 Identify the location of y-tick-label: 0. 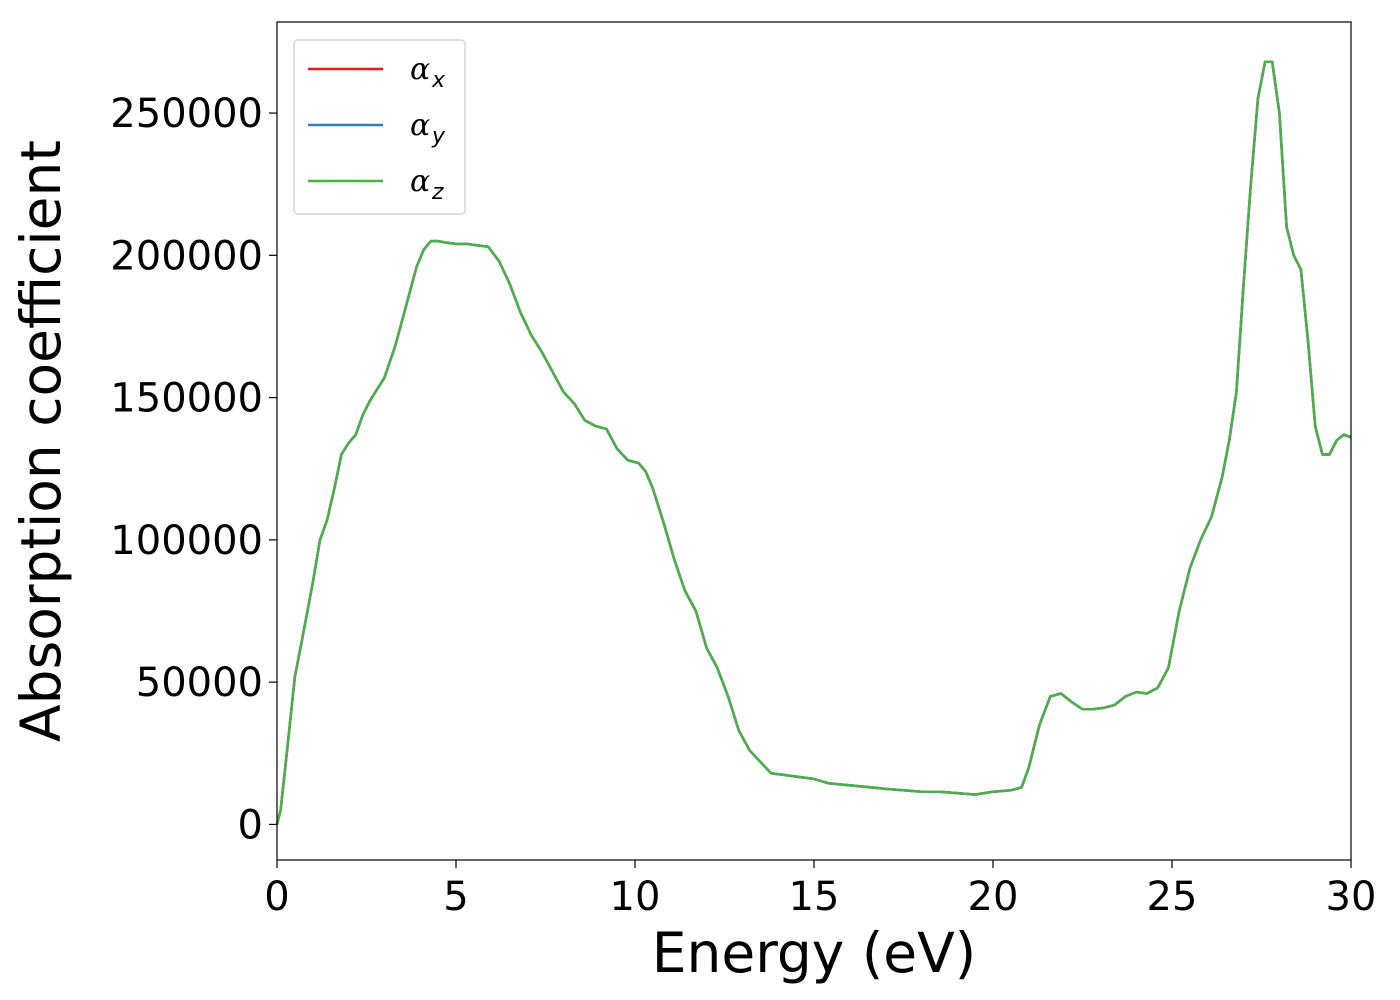
(250, 825).